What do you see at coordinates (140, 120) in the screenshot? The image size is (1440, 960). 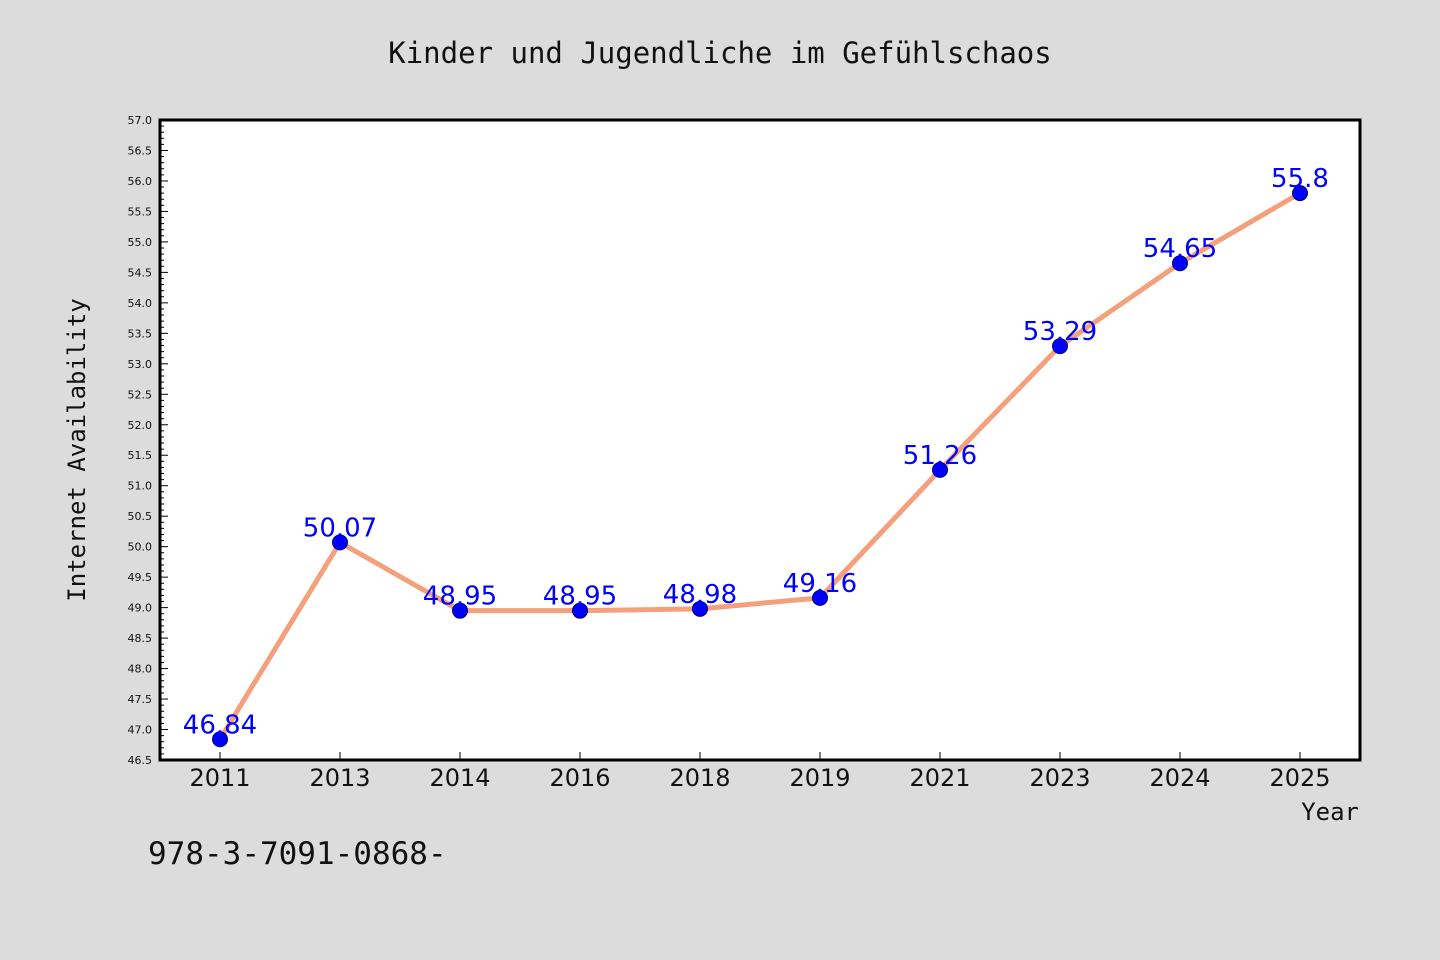 I see `y-tick-label: 57.0` at bounding box center [140, 120].